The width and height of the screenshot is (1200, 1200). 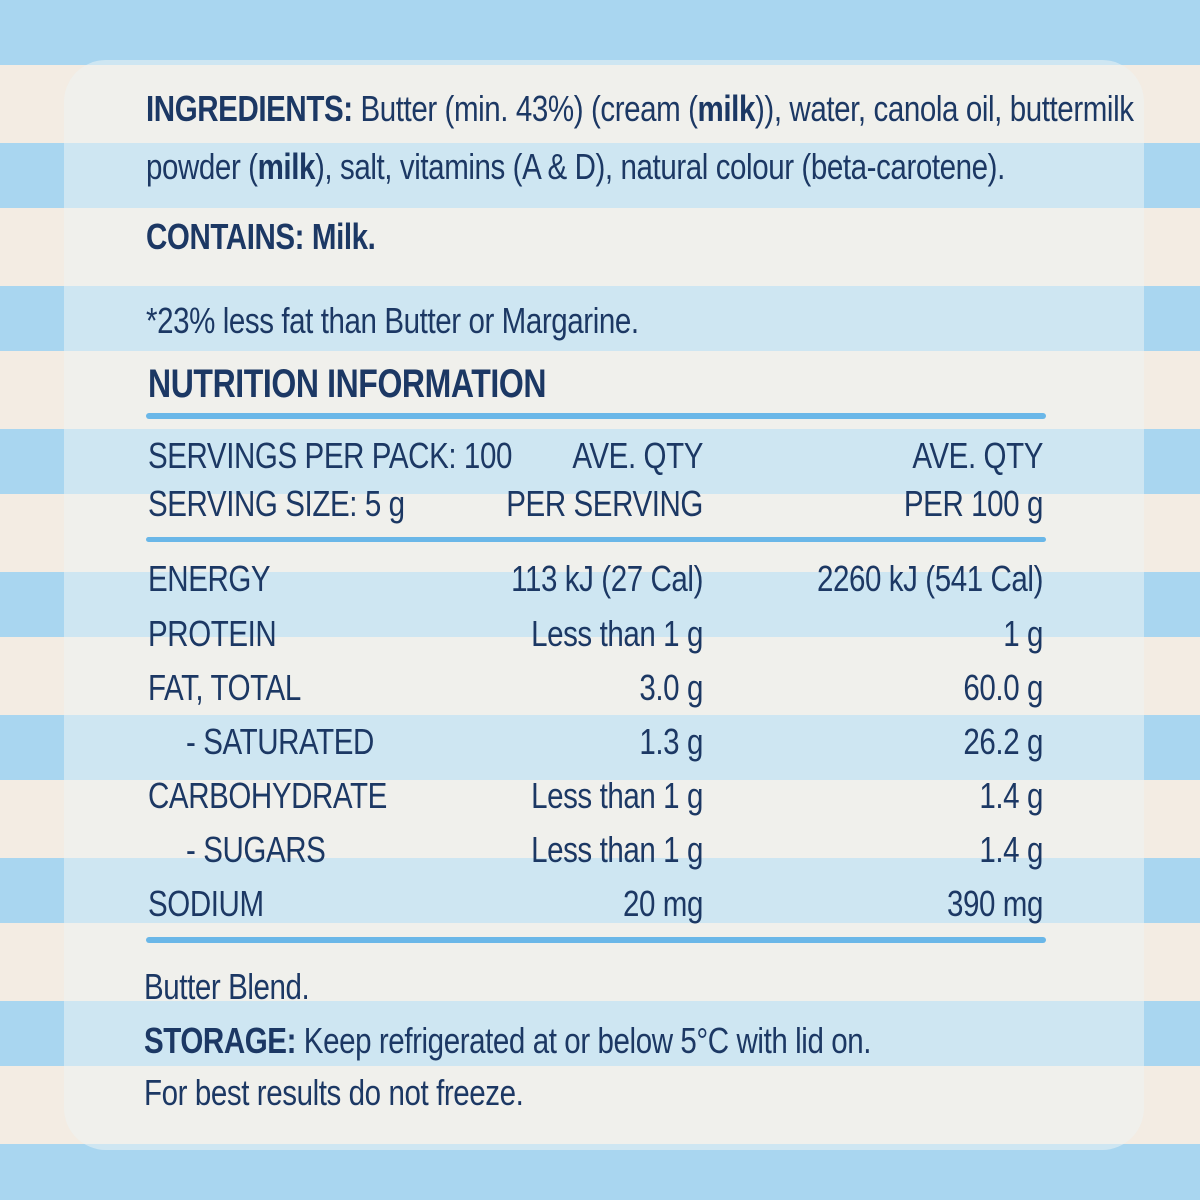 I want to click on rule-bottom, so click(x=596, y=940).